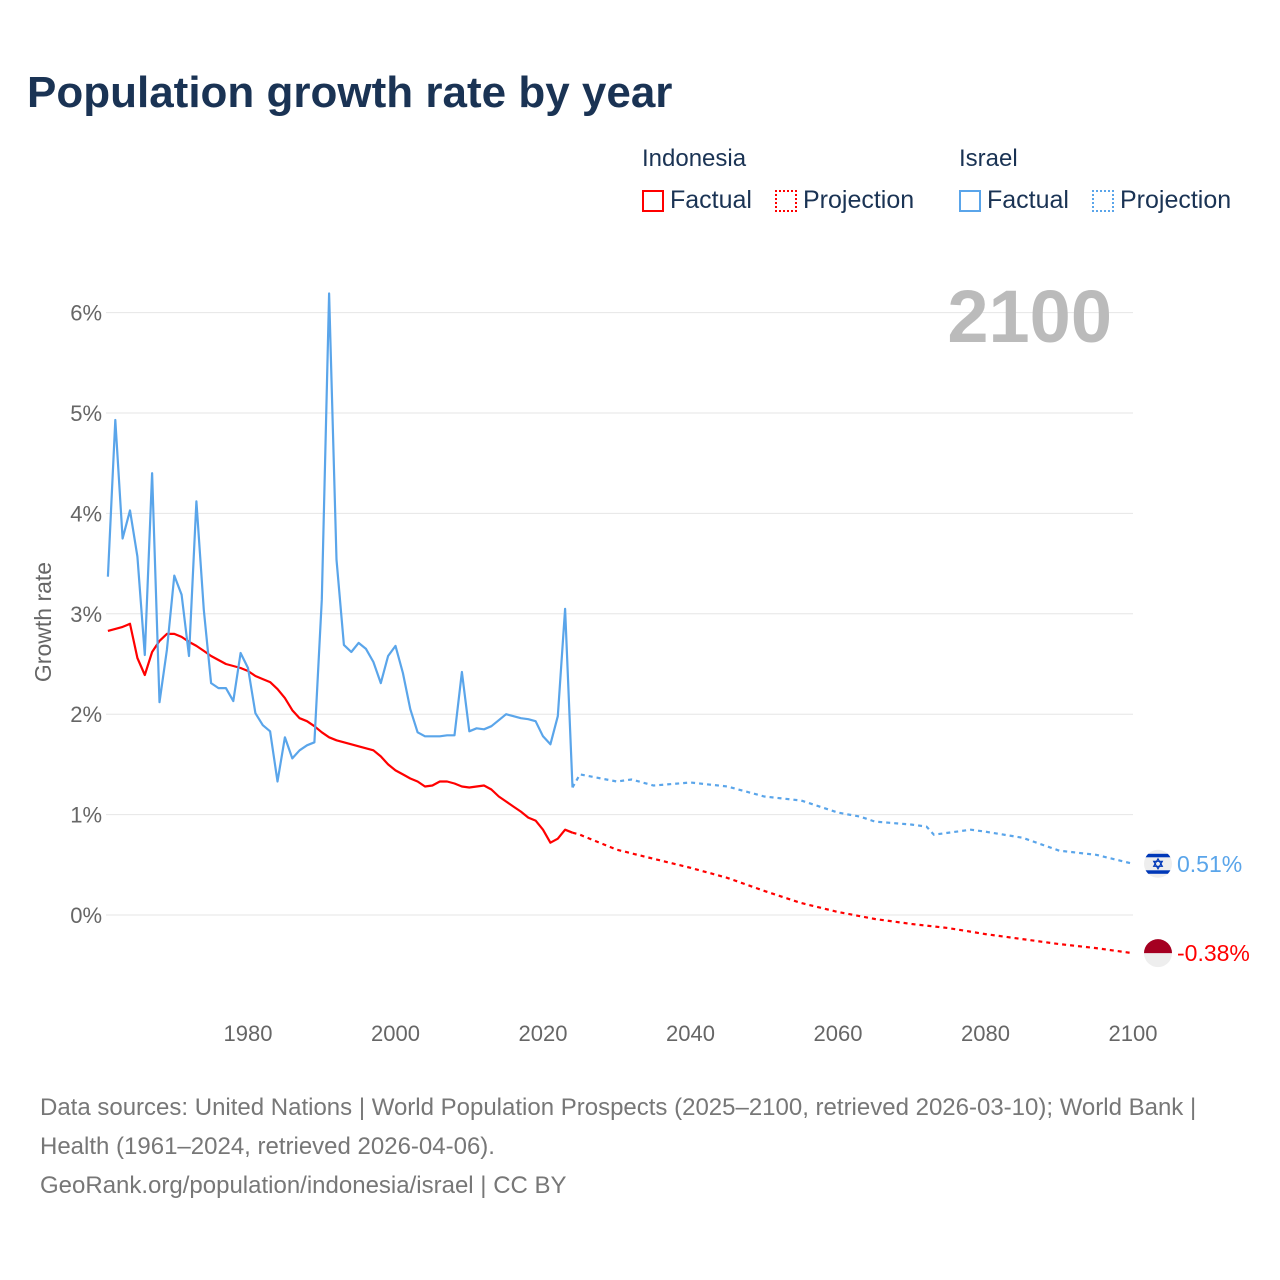 The height and width of the screenshot is (1280, 1280). I want to click on legend-group-indonesia: Indonesia, so click(694, 158).